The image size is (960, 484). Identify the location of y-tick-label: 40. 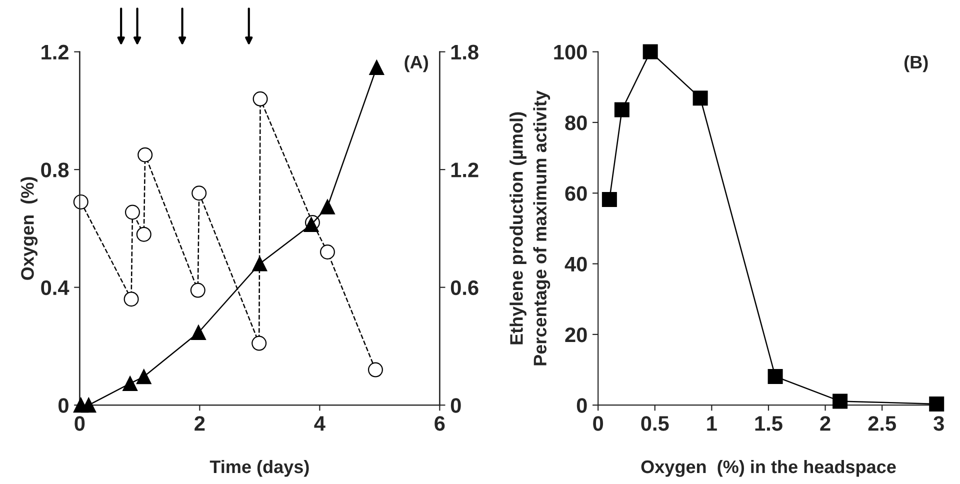
(575, 264).